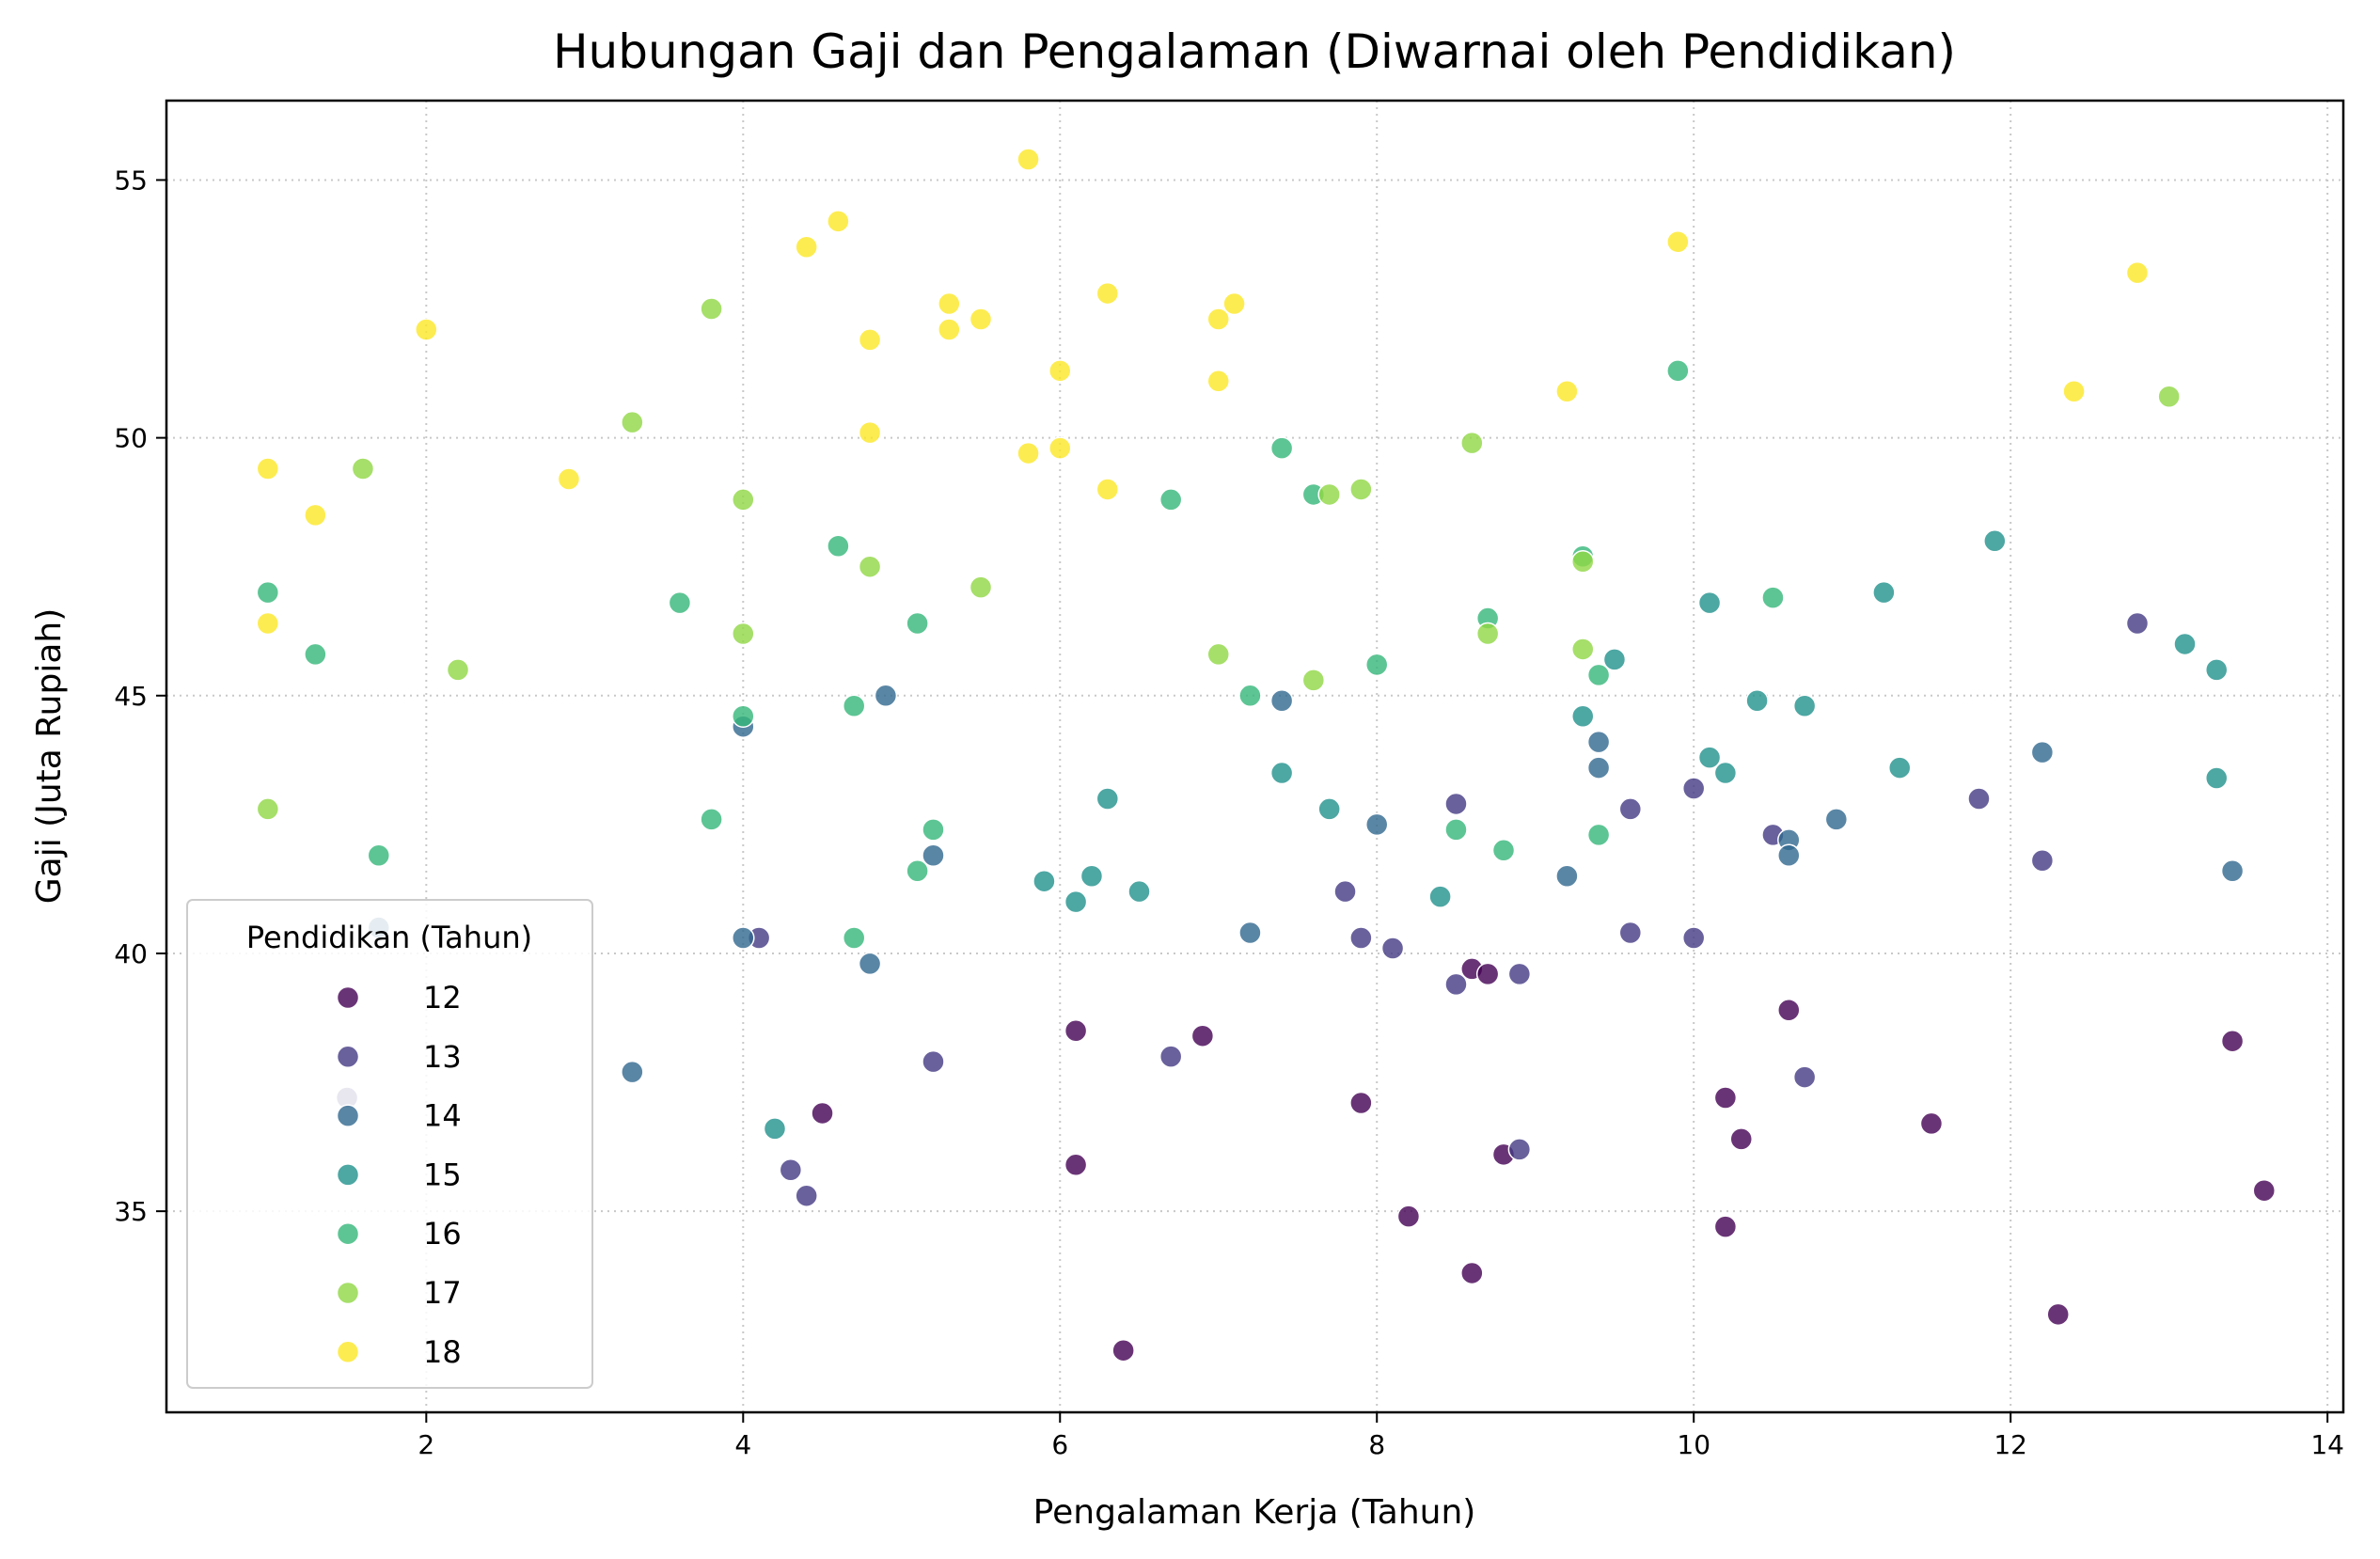 Image resolution: width=2380 pixels, height=1559 pixels. Describe the element at coordinates (389, 1144) in the screenshot. I see `legend-box` at that location.